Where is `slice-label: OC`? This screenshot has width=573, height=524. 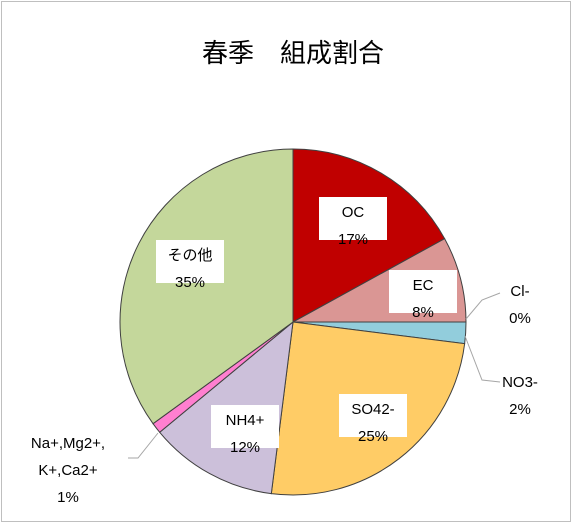
slice-label: OC is located at coordinates (353, 212).